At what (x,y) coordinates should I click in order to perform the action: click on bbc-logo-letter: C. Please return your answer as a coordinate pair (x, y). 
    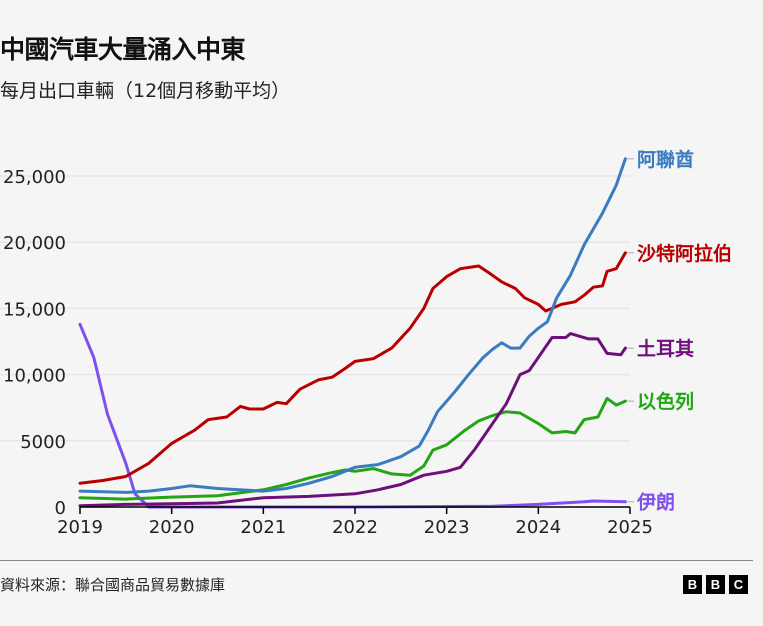
    Looking at the image, I should click on (738, 584).